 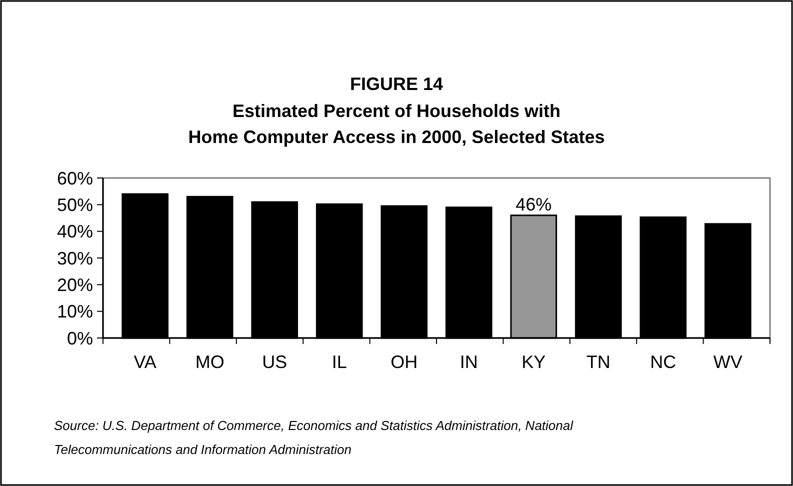 What do you see at coordinates (145, 362) in the screenshot?
I see `x-tick-label: VA` at bounding box center [145, 362].